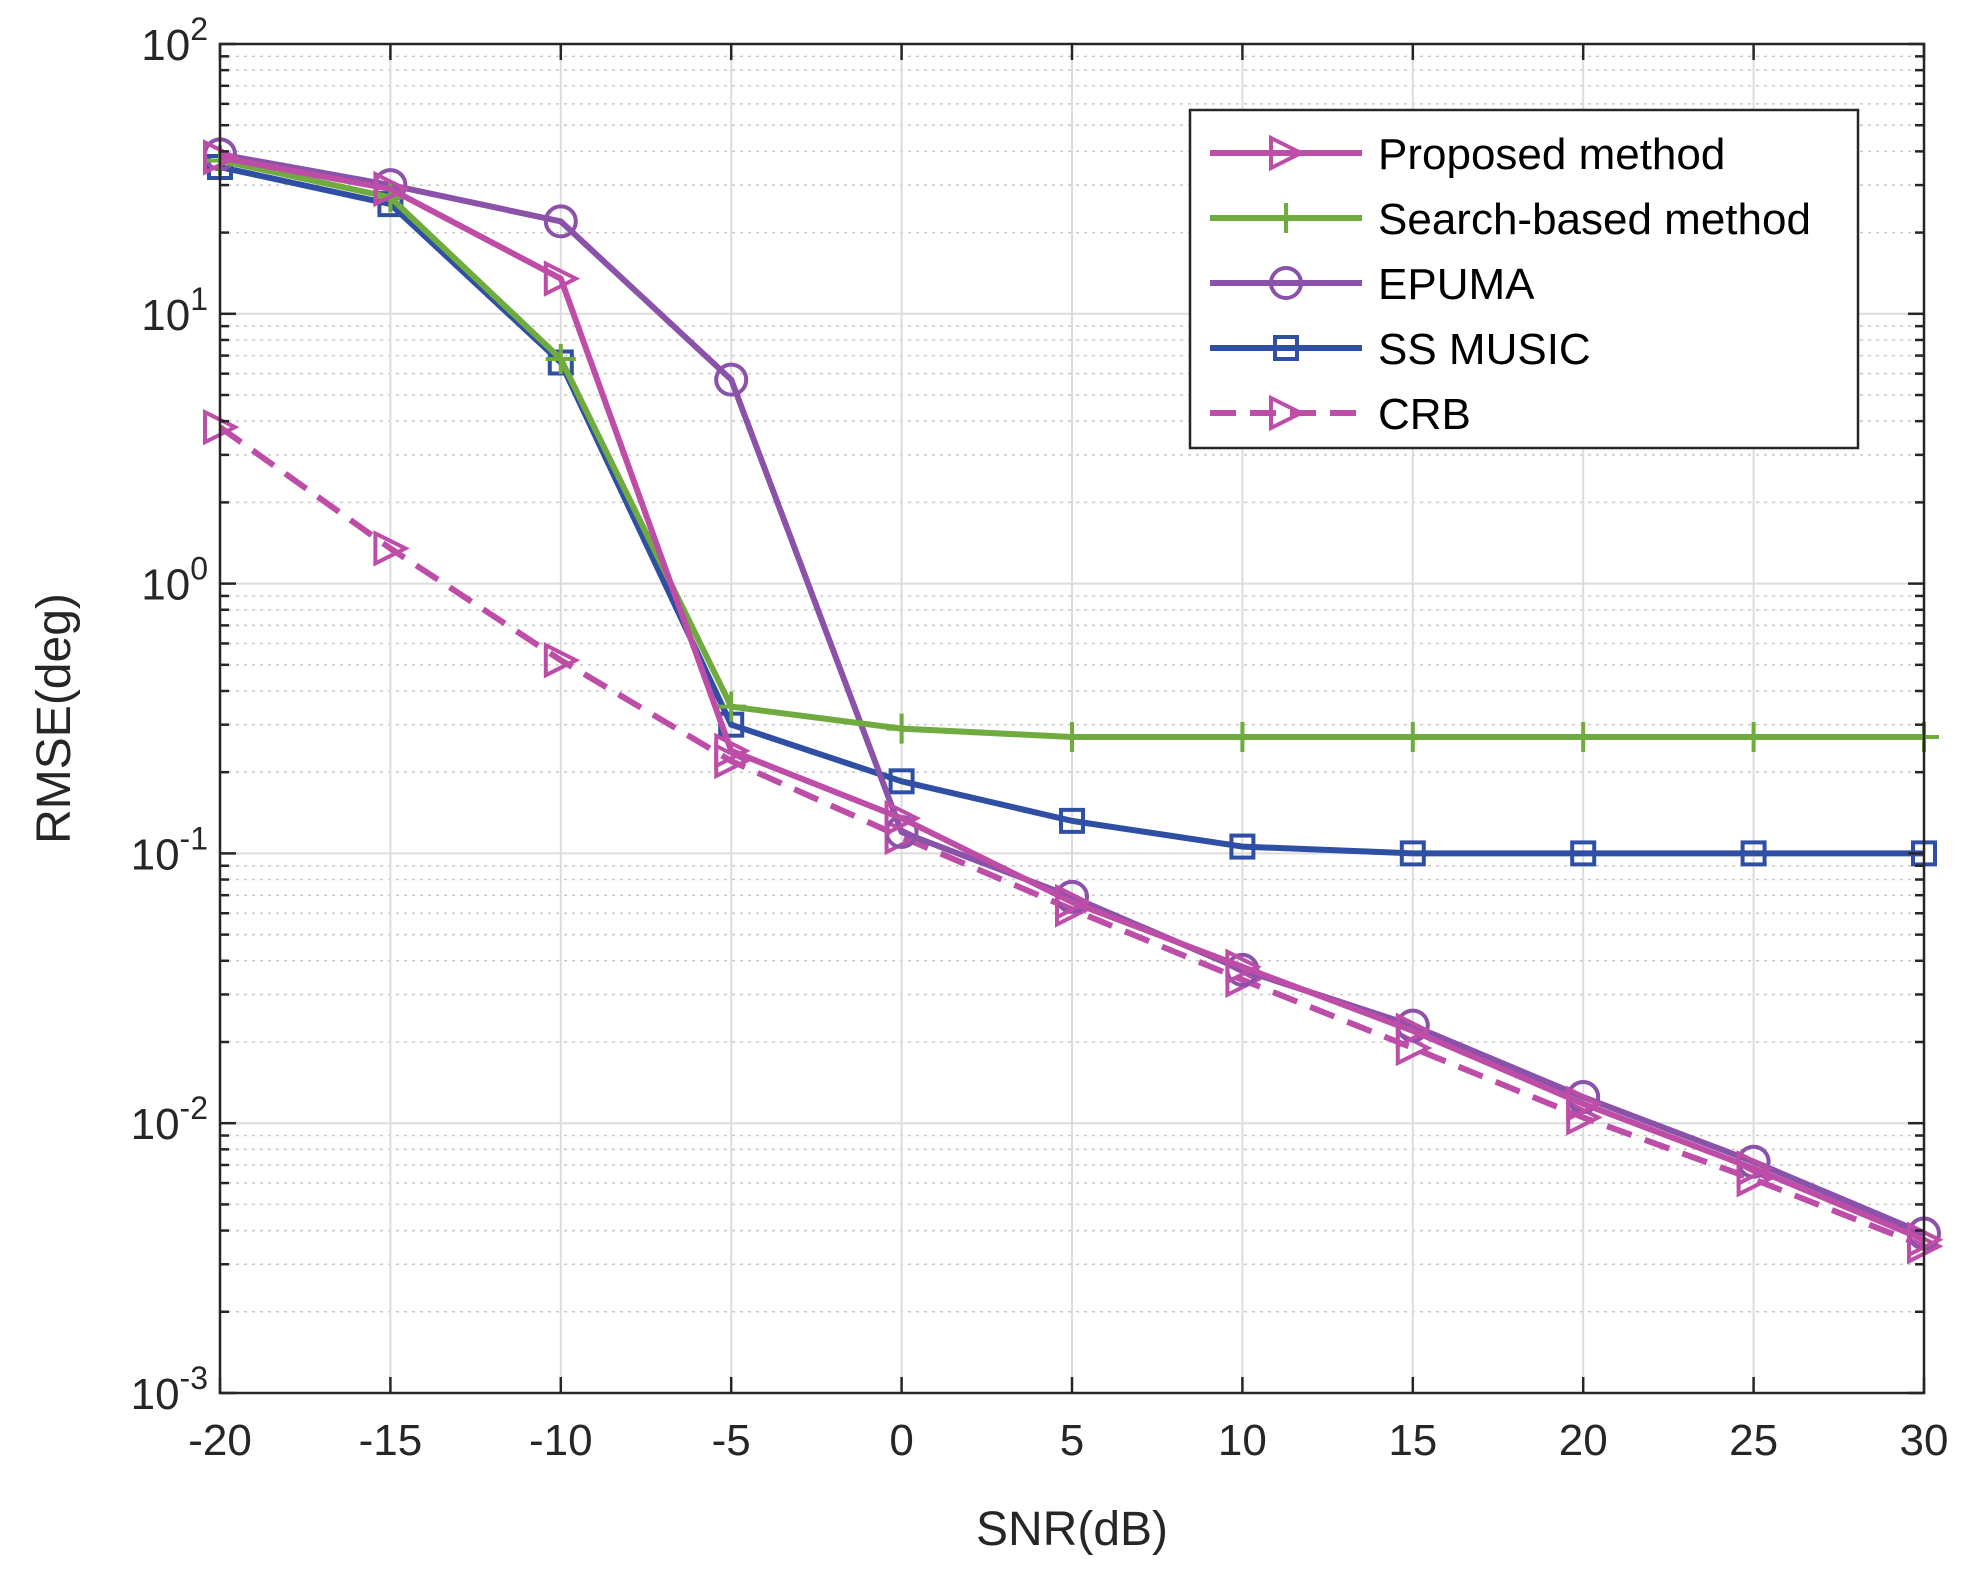  I want to click on y-tick-label: 10², so click(174, 40).